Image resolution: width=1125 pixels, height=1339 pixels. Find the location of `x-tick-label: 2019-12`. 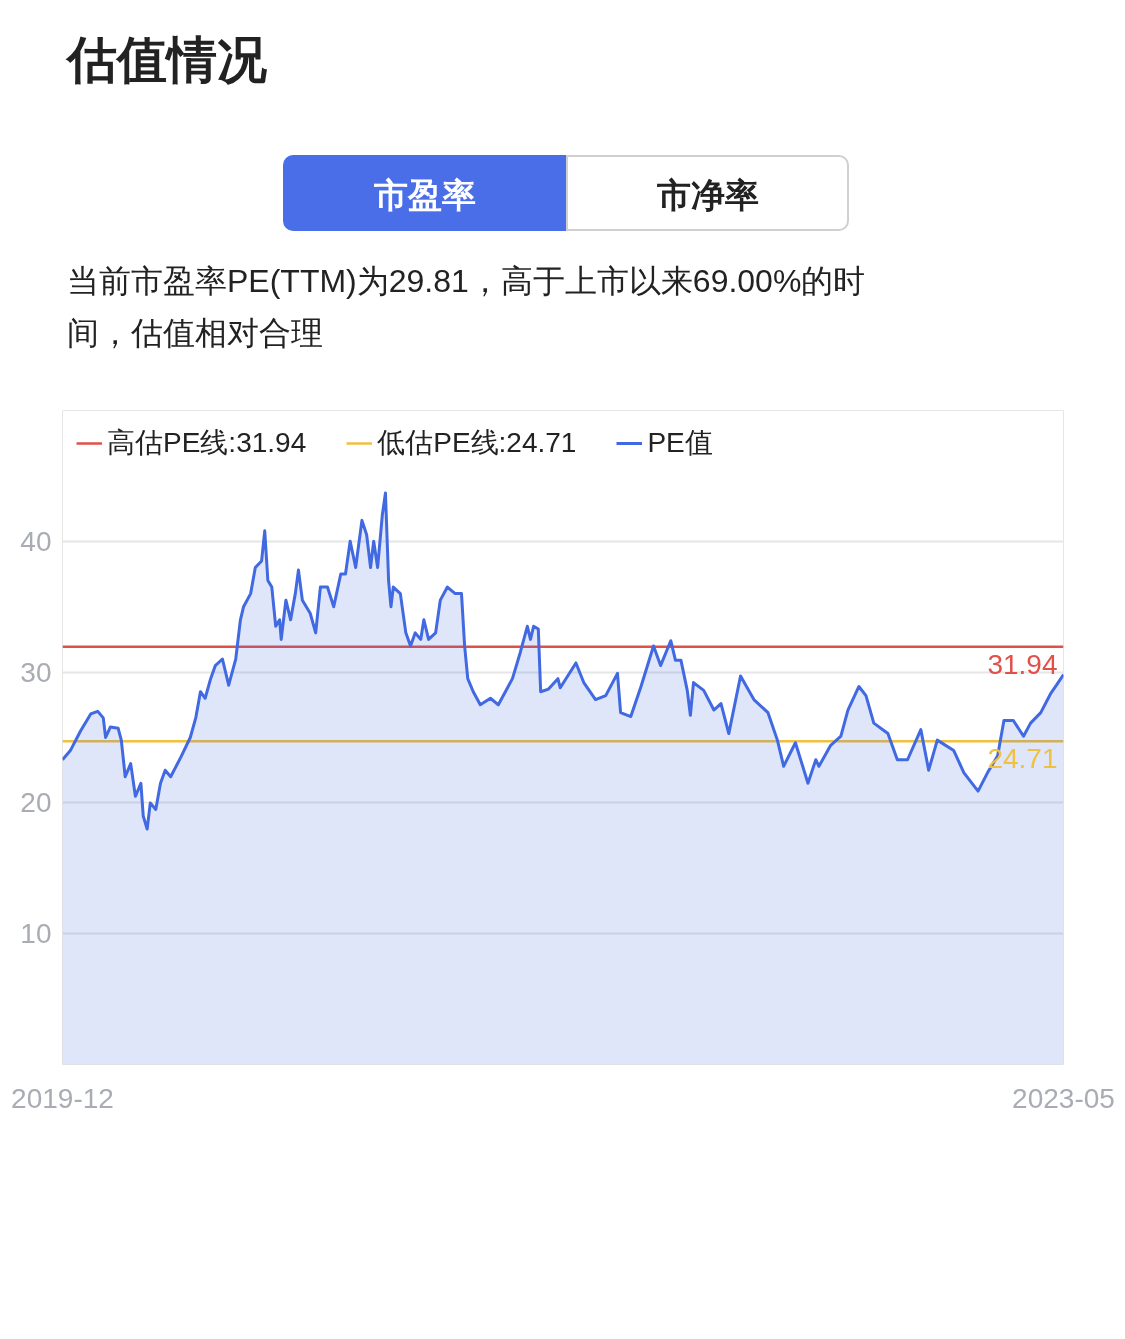

x-tick-label: 2019-12 is located at coordinates (62, 1098).